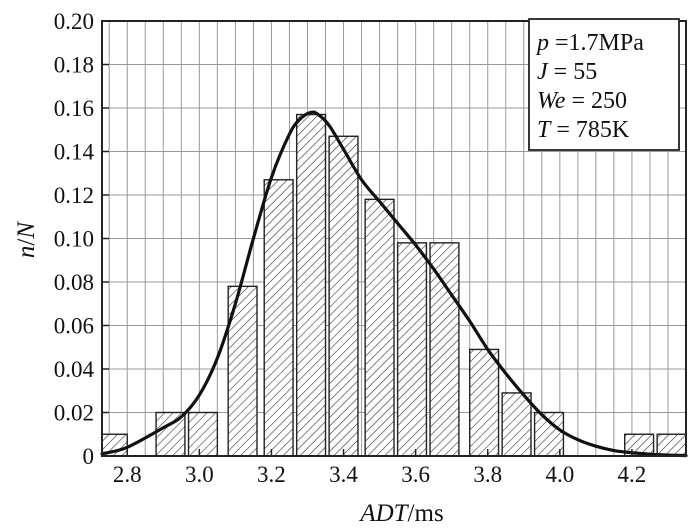 The image size is (700, 529). What do you see at coordinates (379, 474) in the screenshot?
I see `x-tick-labels: 2.8 3.0 3.2 3.4 3.6 3.8 4.0 4.2` at bounding box center [379, 474].